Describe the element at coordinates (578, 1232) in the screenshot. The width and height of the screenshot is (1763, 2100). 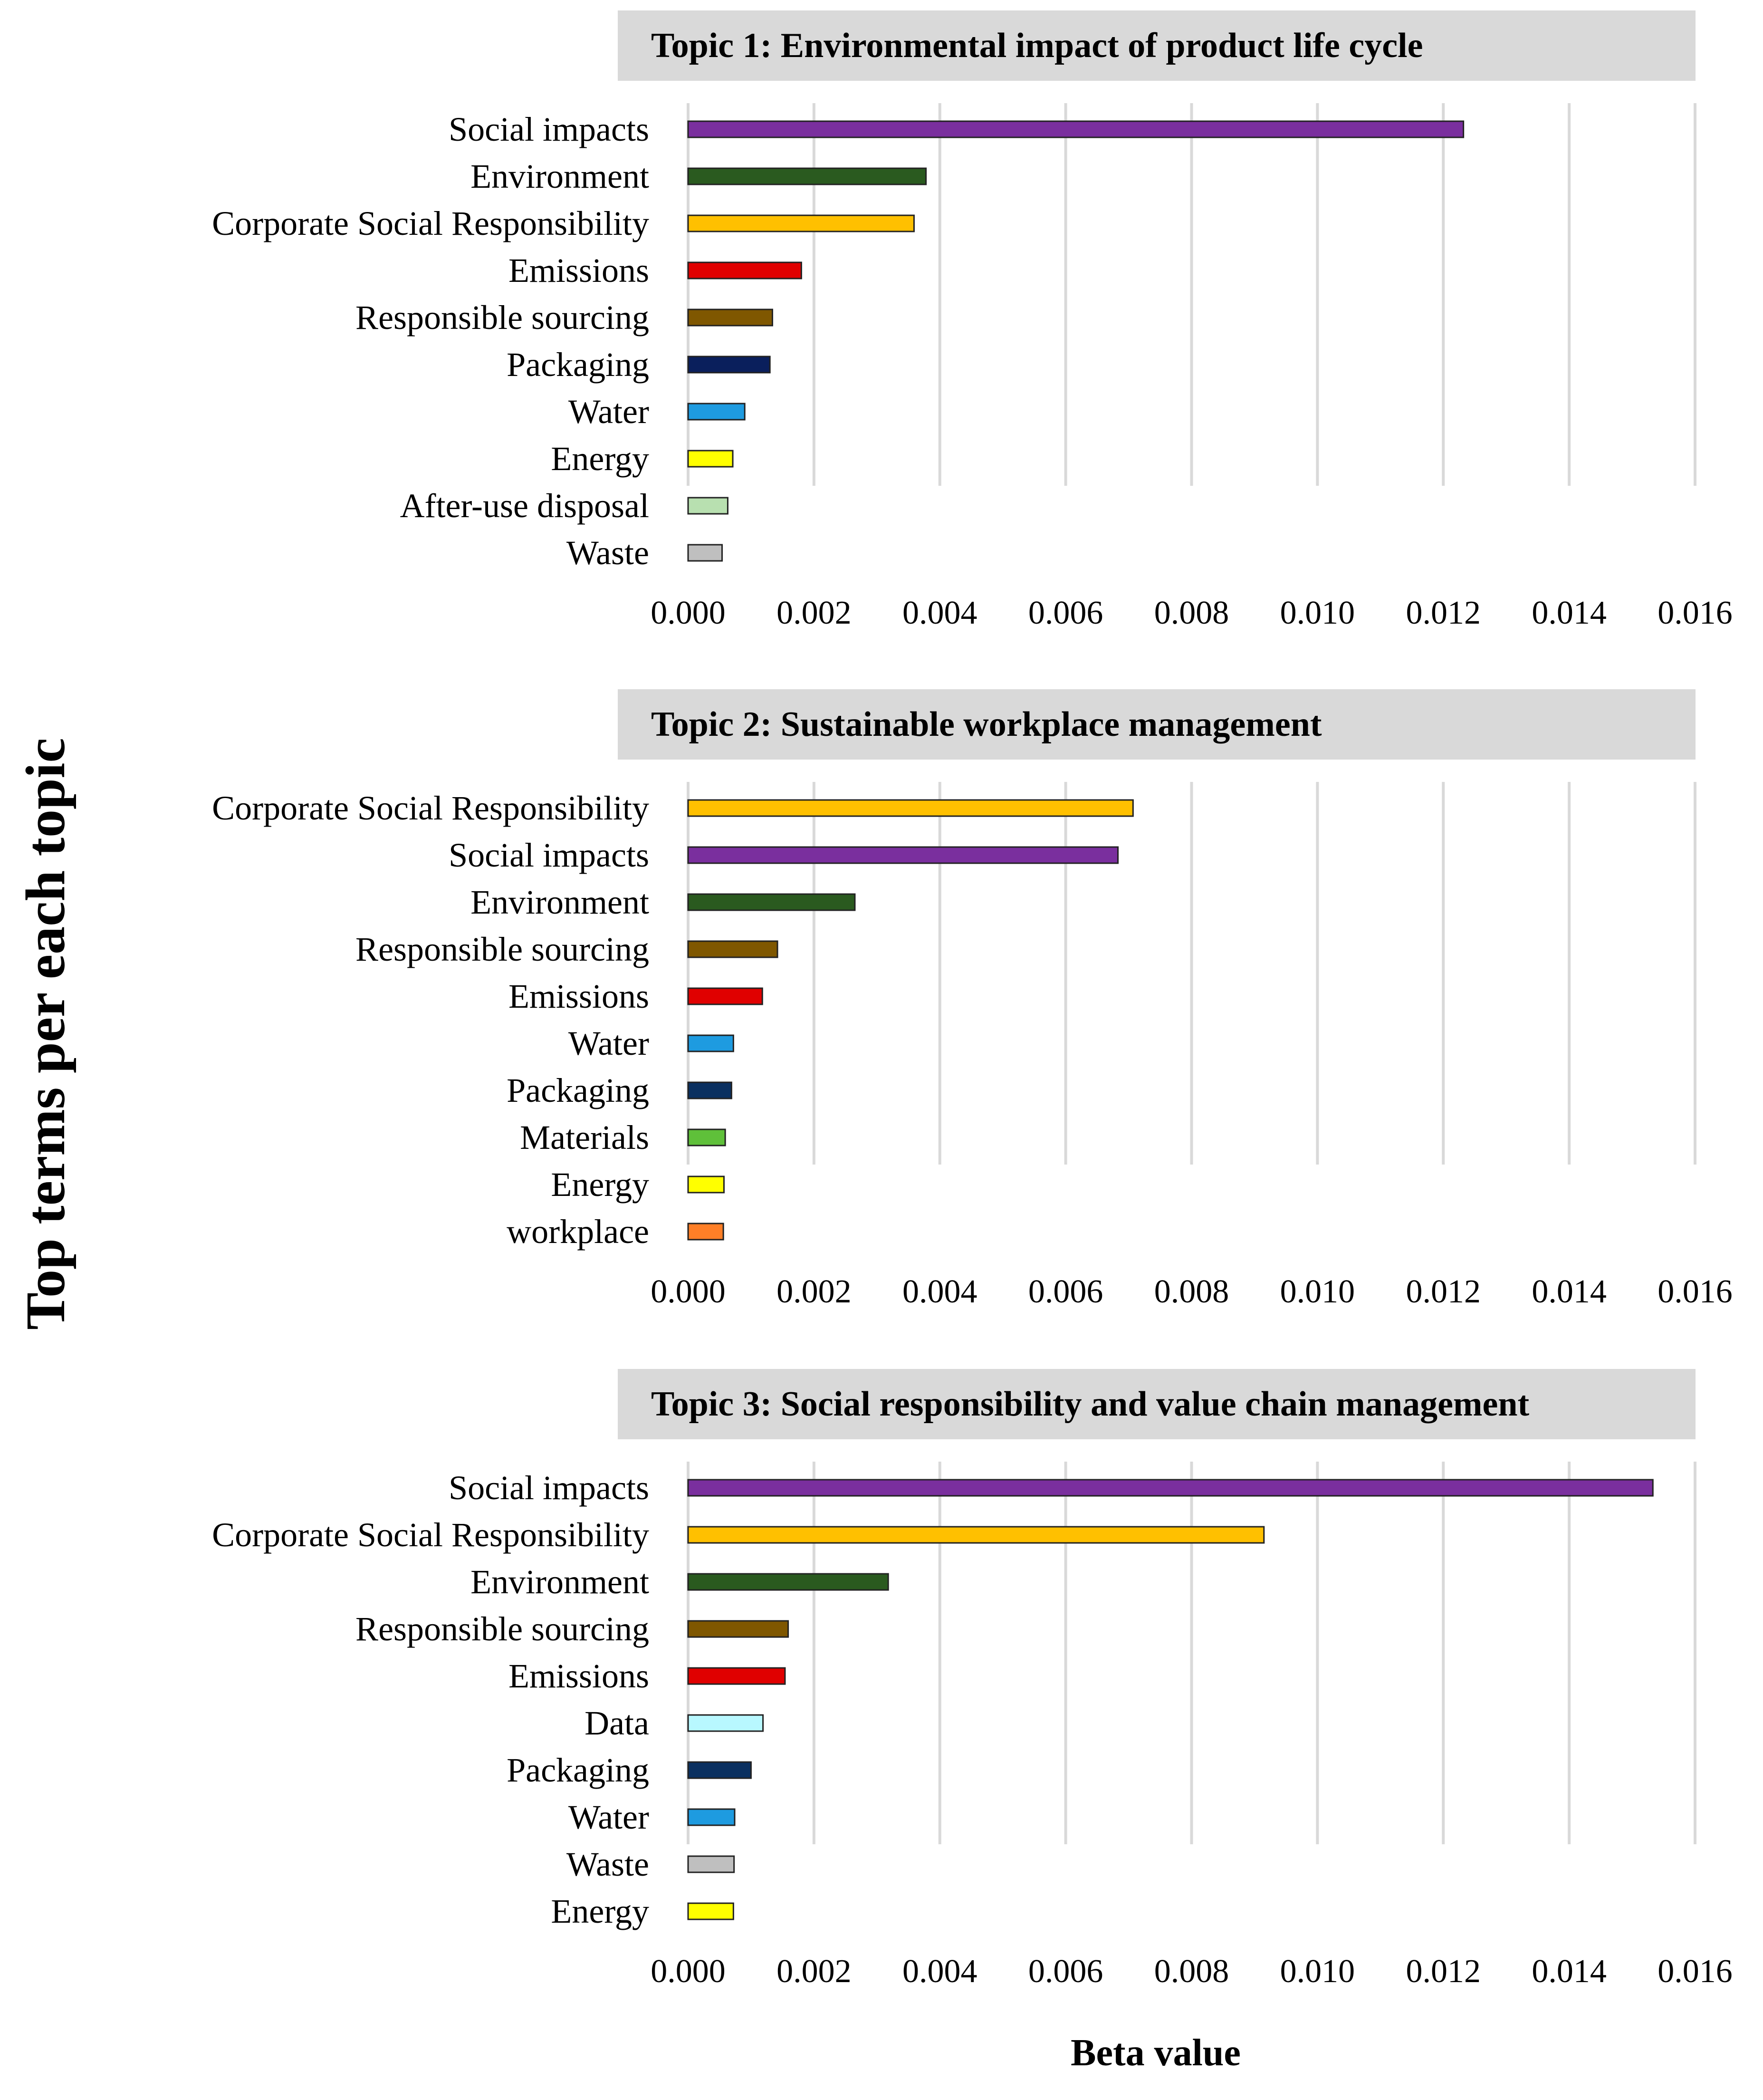
I see `category-label: workplace` at that location.